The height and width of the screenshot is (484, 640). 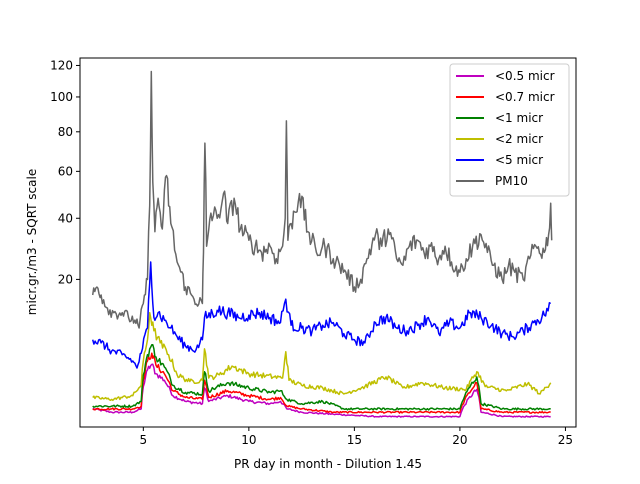 What do you see at coordinates (565, 440) in the screenshot?
I see `x-tick-label: 25` at bounding box center [565, 440].